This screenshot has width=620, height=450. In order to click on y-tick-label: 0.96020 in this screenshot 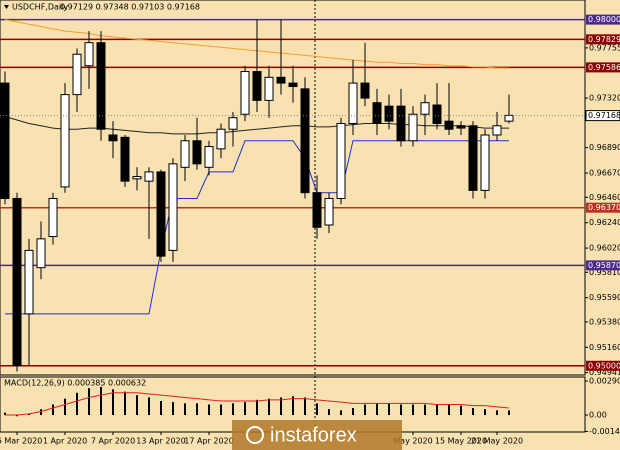, I will do `click(604, 248)`.